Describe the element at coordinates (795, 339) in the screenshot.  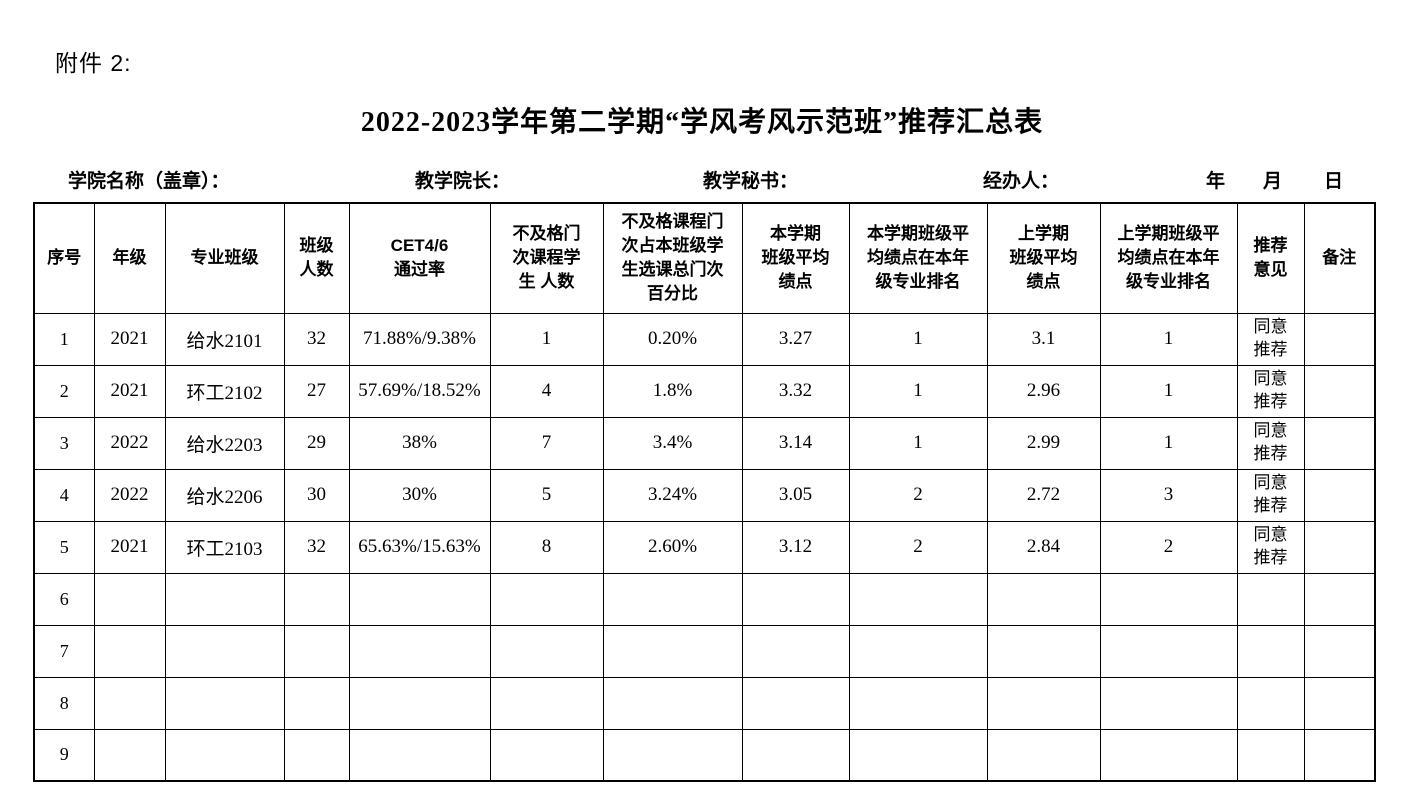
I see `table-cell: 3.27` at that location.